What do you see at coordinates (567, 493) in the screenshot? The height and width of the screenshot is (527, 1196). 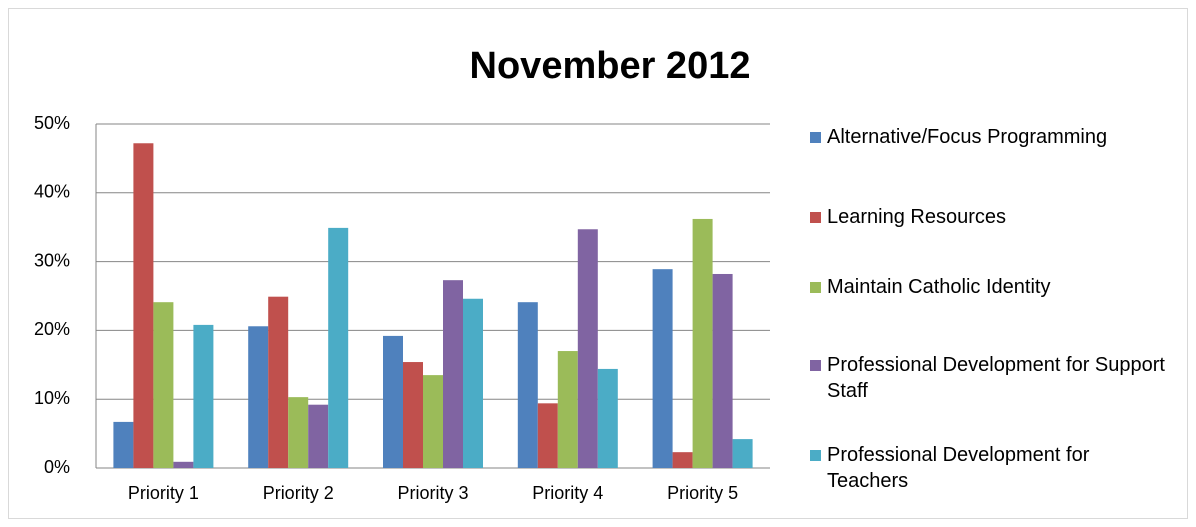 I see `x-tick-label: Priority 4` at bounding box center [567, 493].